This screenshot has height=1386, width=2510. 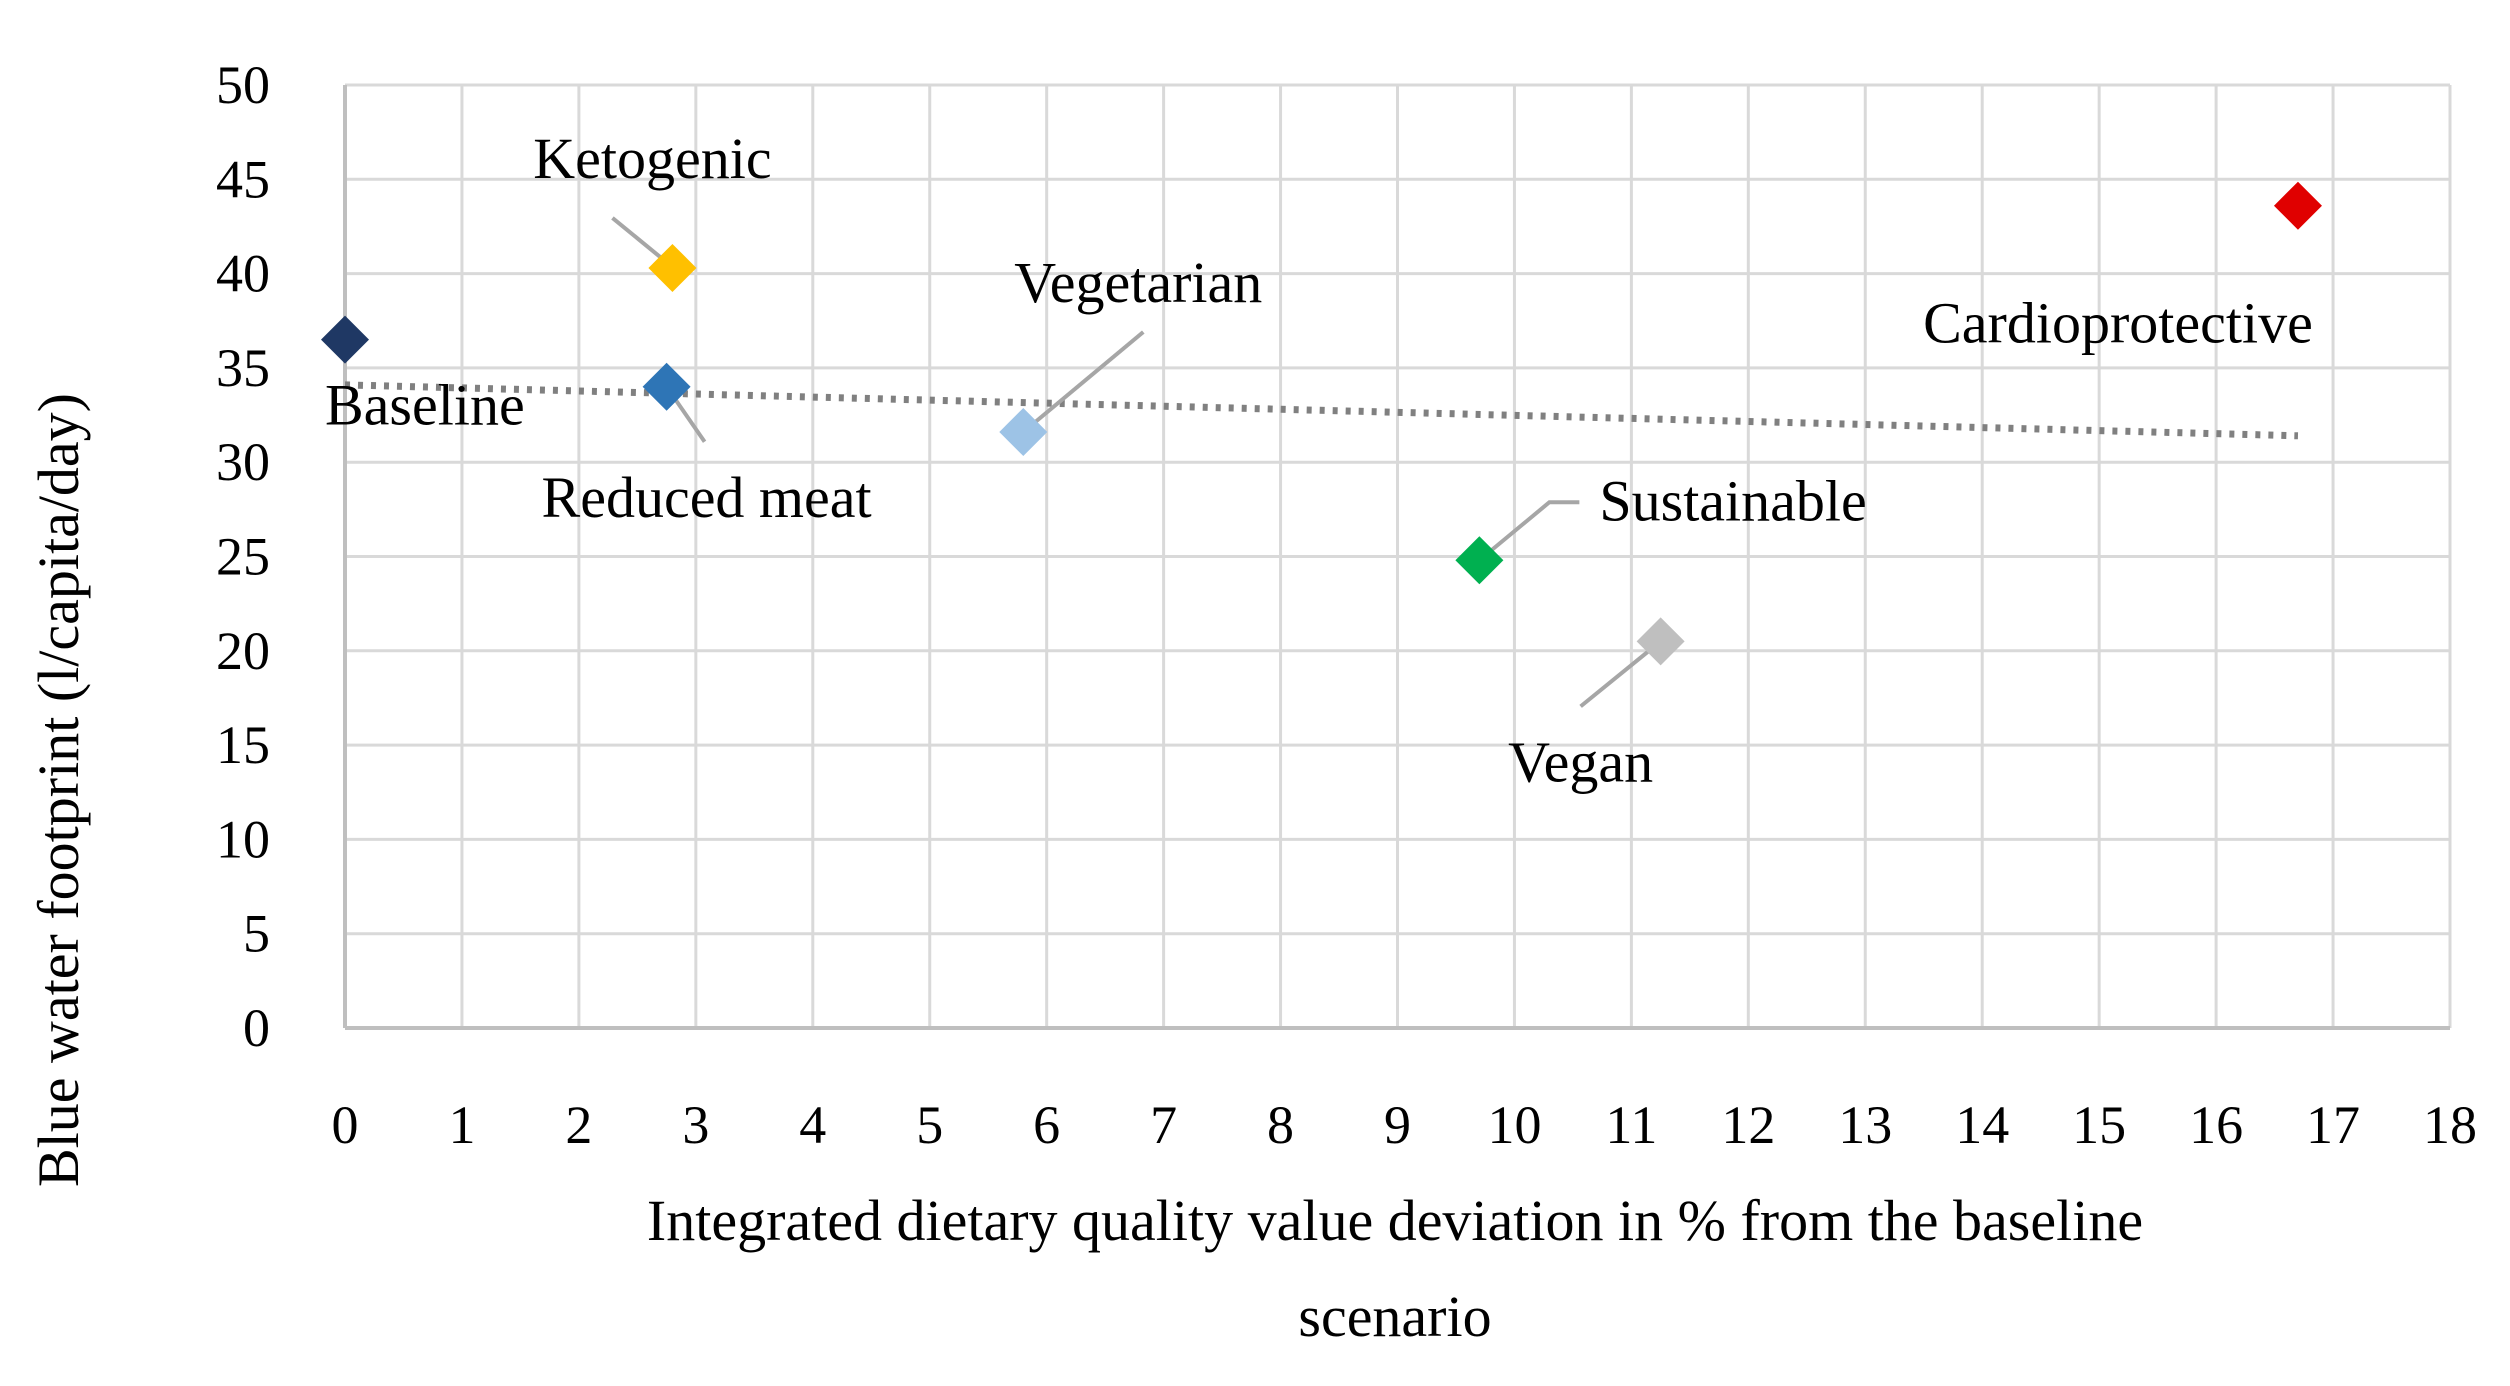 I want to click on y-tick-label: 15, so click(x=243, y=745).